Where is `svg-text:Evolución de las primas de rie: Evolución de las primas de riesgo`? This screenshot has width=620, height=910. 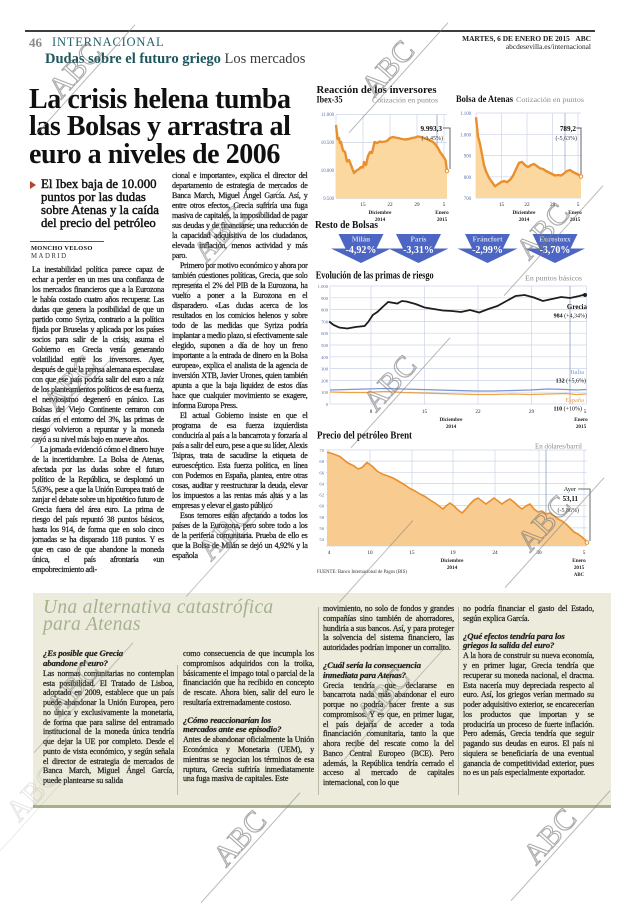 svg-text:Evolución de las primas de rie: Evolución de las primas de riesgo is located at coordinates (375, 276).